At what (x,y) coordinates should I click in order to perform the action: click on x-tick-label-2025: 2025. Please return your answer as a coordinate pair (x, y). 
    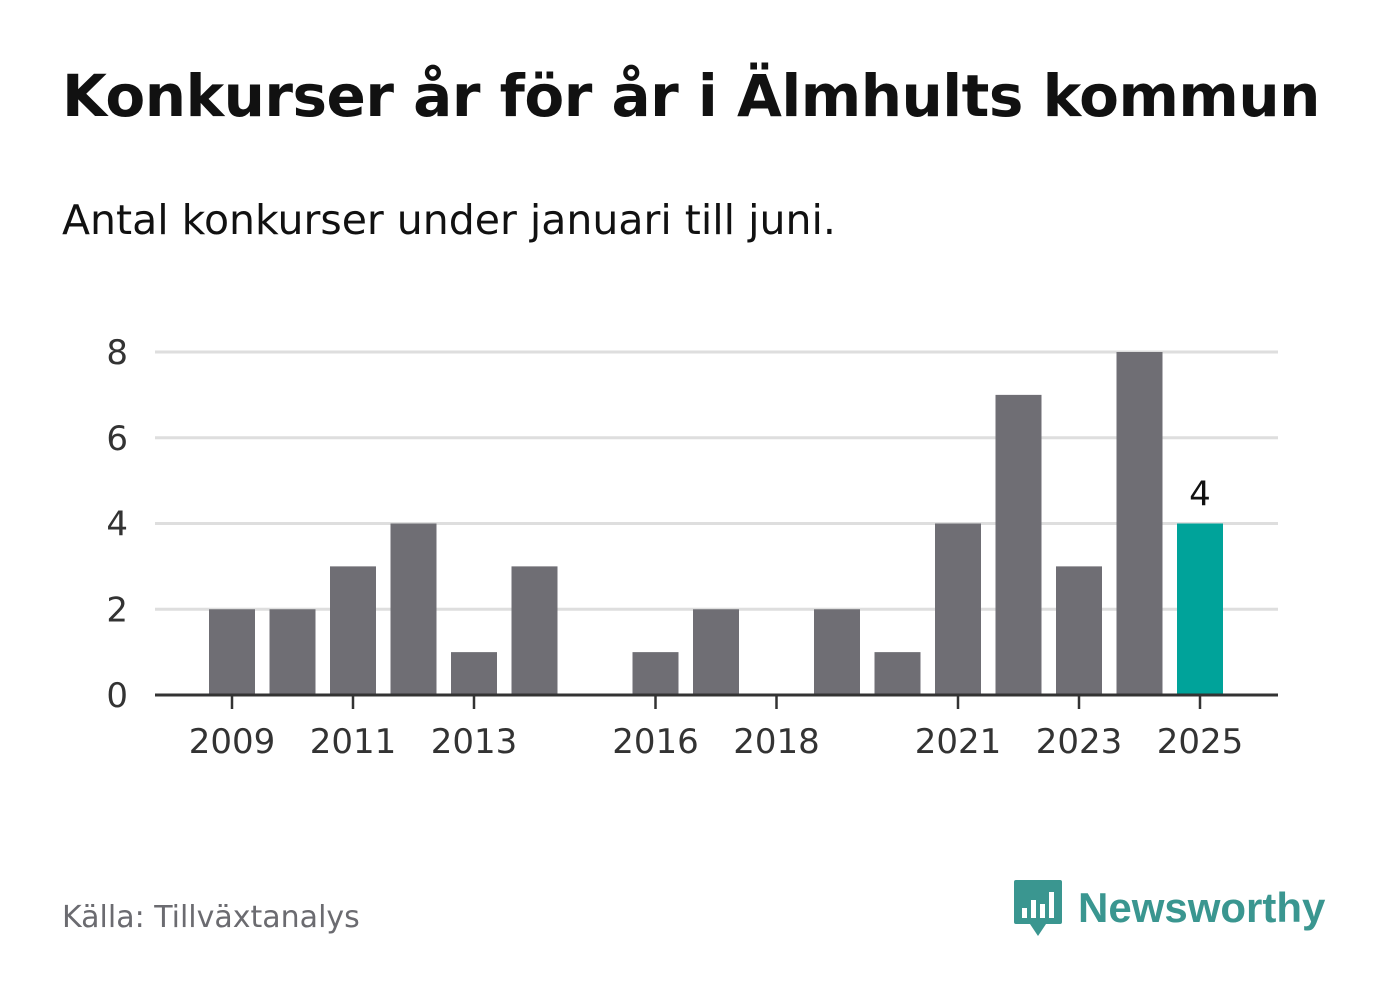
    Looking at the image, I should click on (1200, 742).